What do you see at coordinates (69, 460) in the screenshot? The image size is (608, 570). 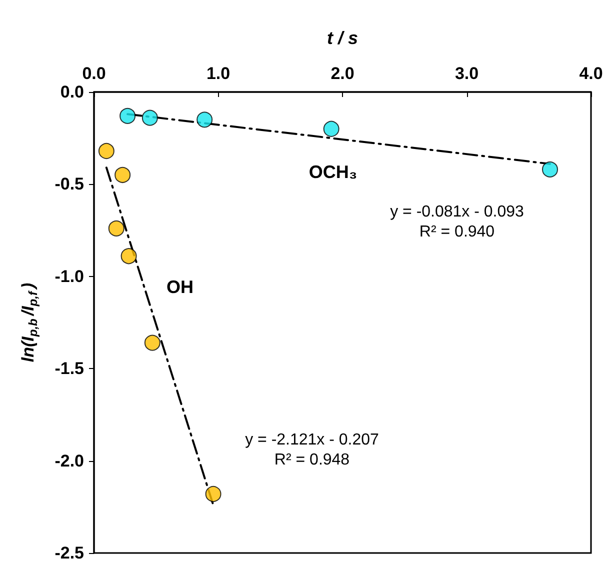 I see `y-tick-label: -2.0` at bounding box center [69, 460].